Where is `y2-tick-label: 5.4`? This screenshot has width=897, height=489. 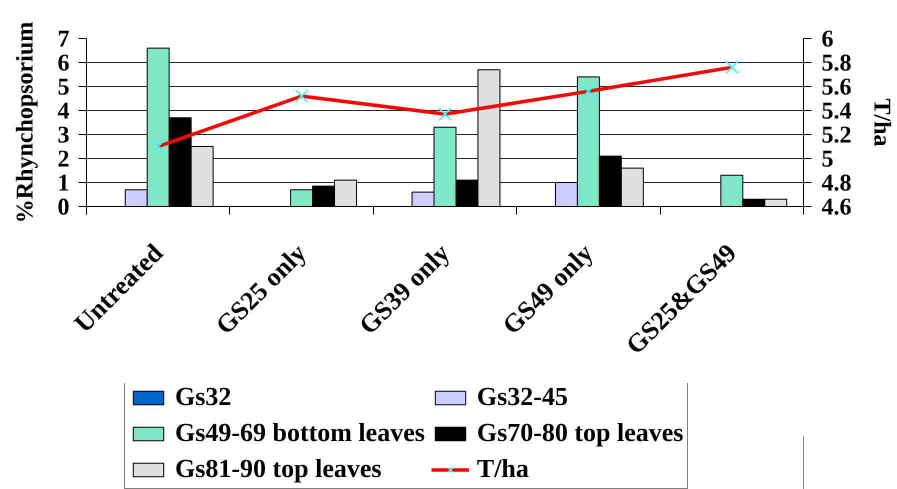 y2-tick-label: 5.4 is located at coordinates (837, 111).